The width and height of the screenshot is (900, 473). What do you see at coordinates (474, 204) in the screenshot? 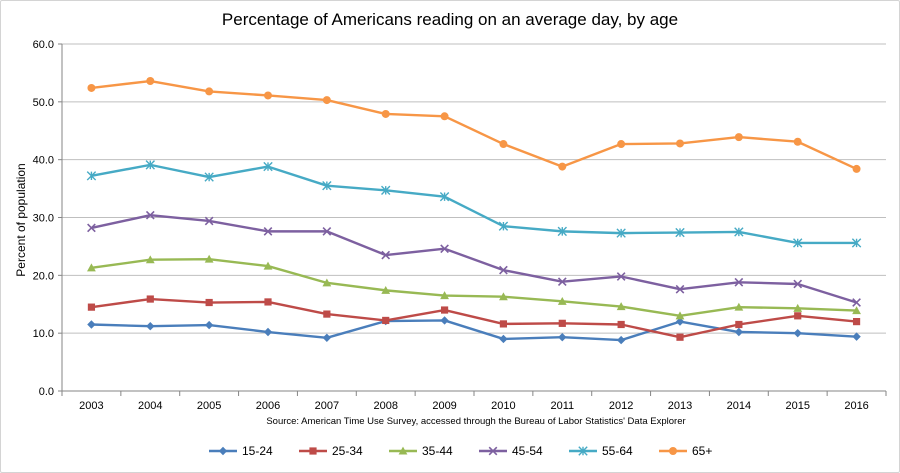
I see `series-line` at bounding box center [474, 204].